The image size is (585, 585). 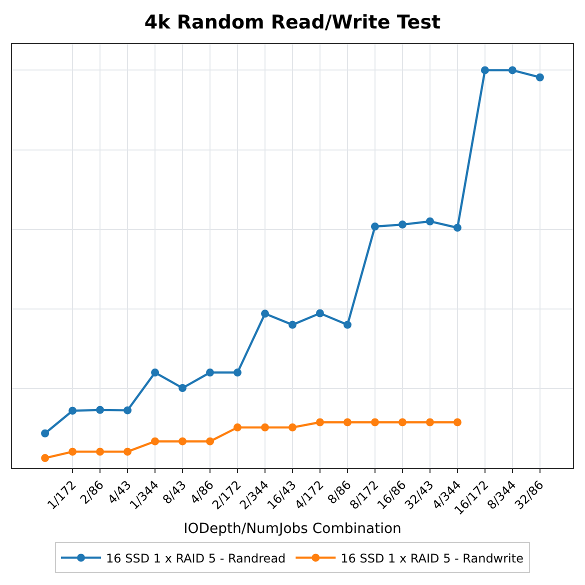 I want to click on legend-label: 16 SSD 1 x RAID 5 - Randread, so click(x=196, y=558).